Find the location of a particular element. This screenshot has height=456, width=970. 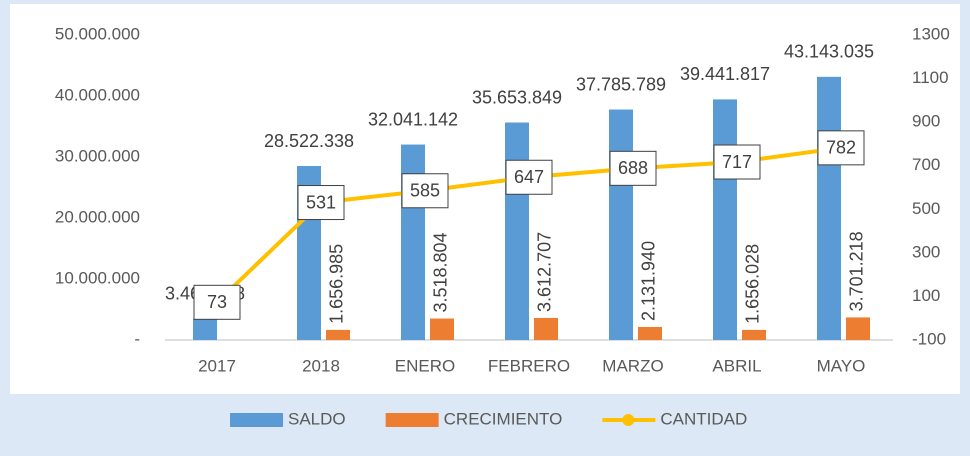

bar-value-label: 28.522.338 is located at coordinates (309, 141).